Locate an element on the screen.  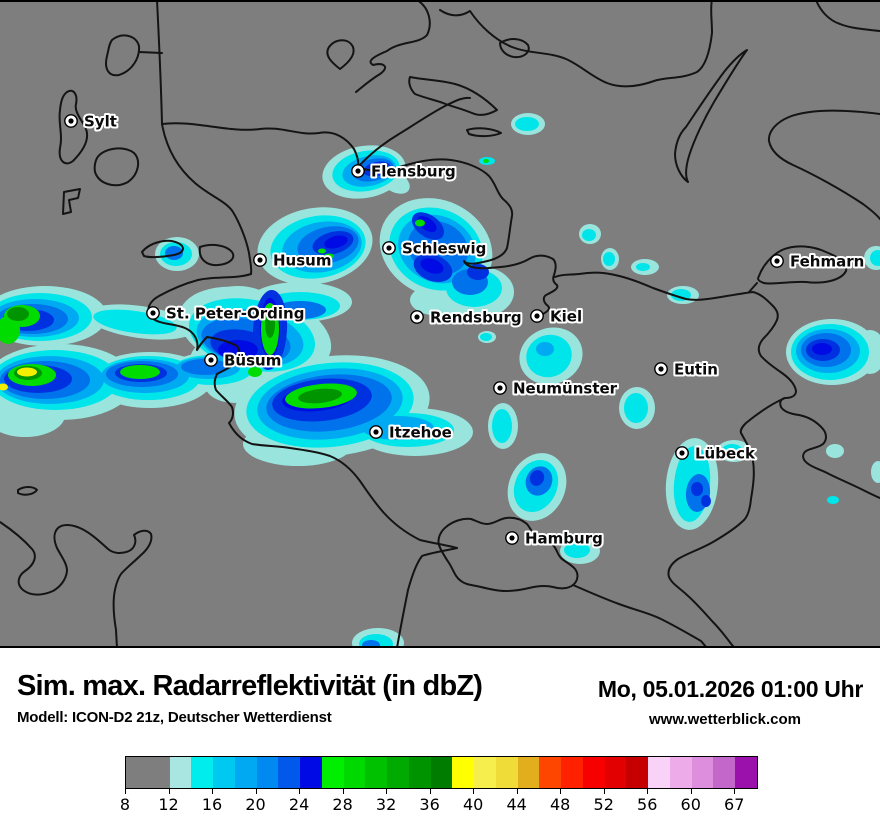
colorbar-tick-label: 24 is located at coordinates (299, 804).